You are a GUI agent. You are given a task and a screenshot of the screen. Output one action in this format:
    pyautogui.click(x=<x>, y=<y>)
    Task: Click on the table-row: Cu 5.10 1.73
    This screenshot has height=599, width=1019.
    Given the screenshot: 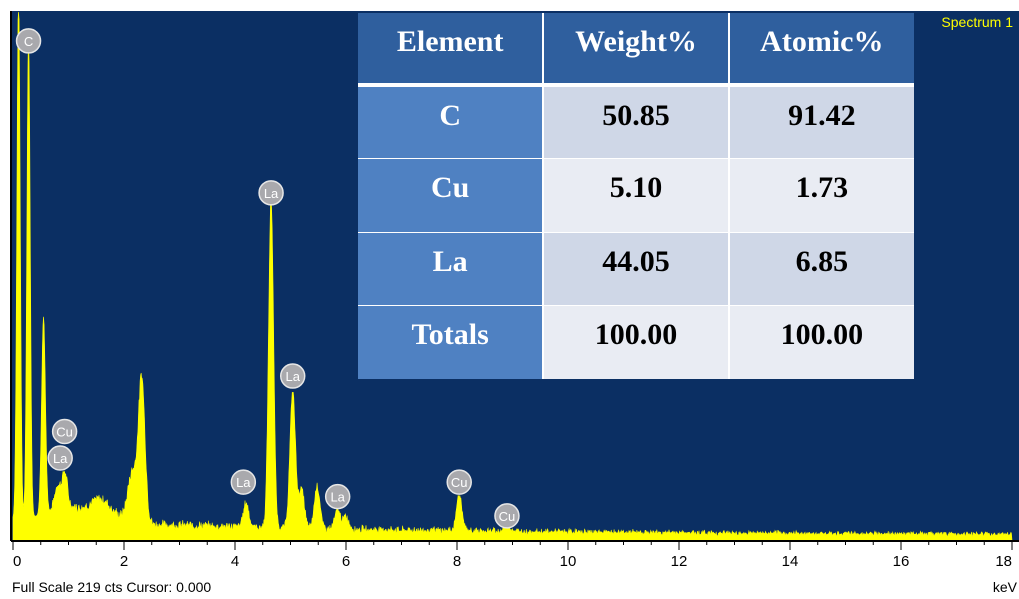 What is the action you would take?
    pyautogui.click(x=636, y=195)
    